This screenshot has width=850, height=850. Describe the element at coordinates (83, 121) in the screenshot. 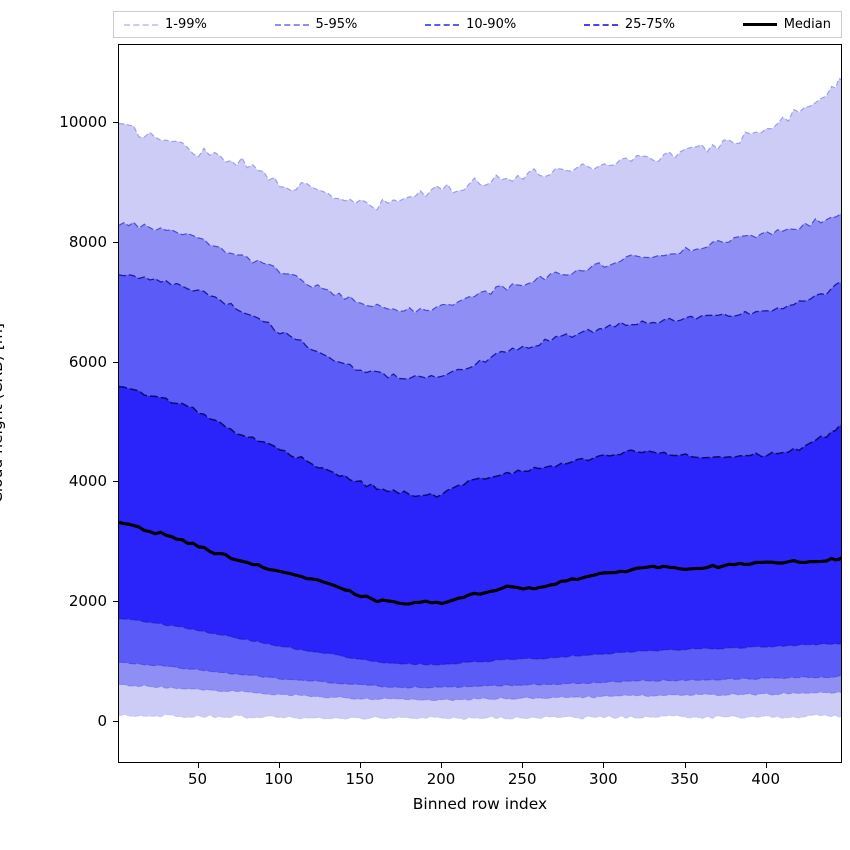

I see `y-tick-label: 10000` at that location.